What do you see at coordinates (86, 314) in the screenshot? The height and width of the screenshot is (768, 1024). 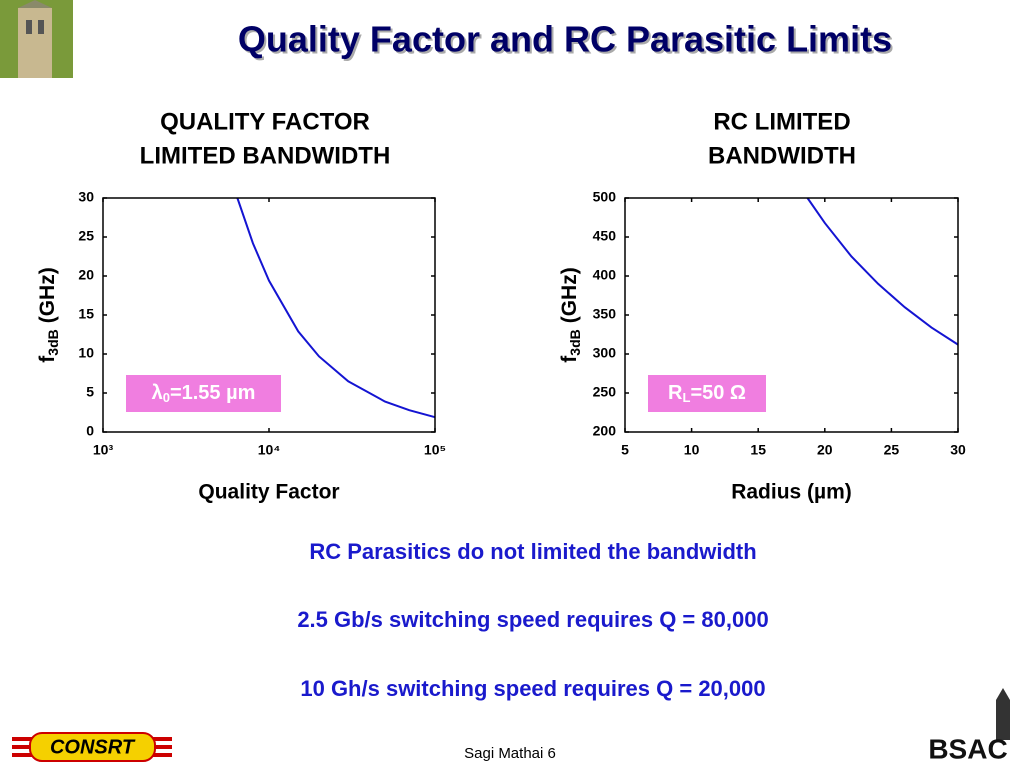 I see `y-tick-label: 15` at bounding box center [86, 314].